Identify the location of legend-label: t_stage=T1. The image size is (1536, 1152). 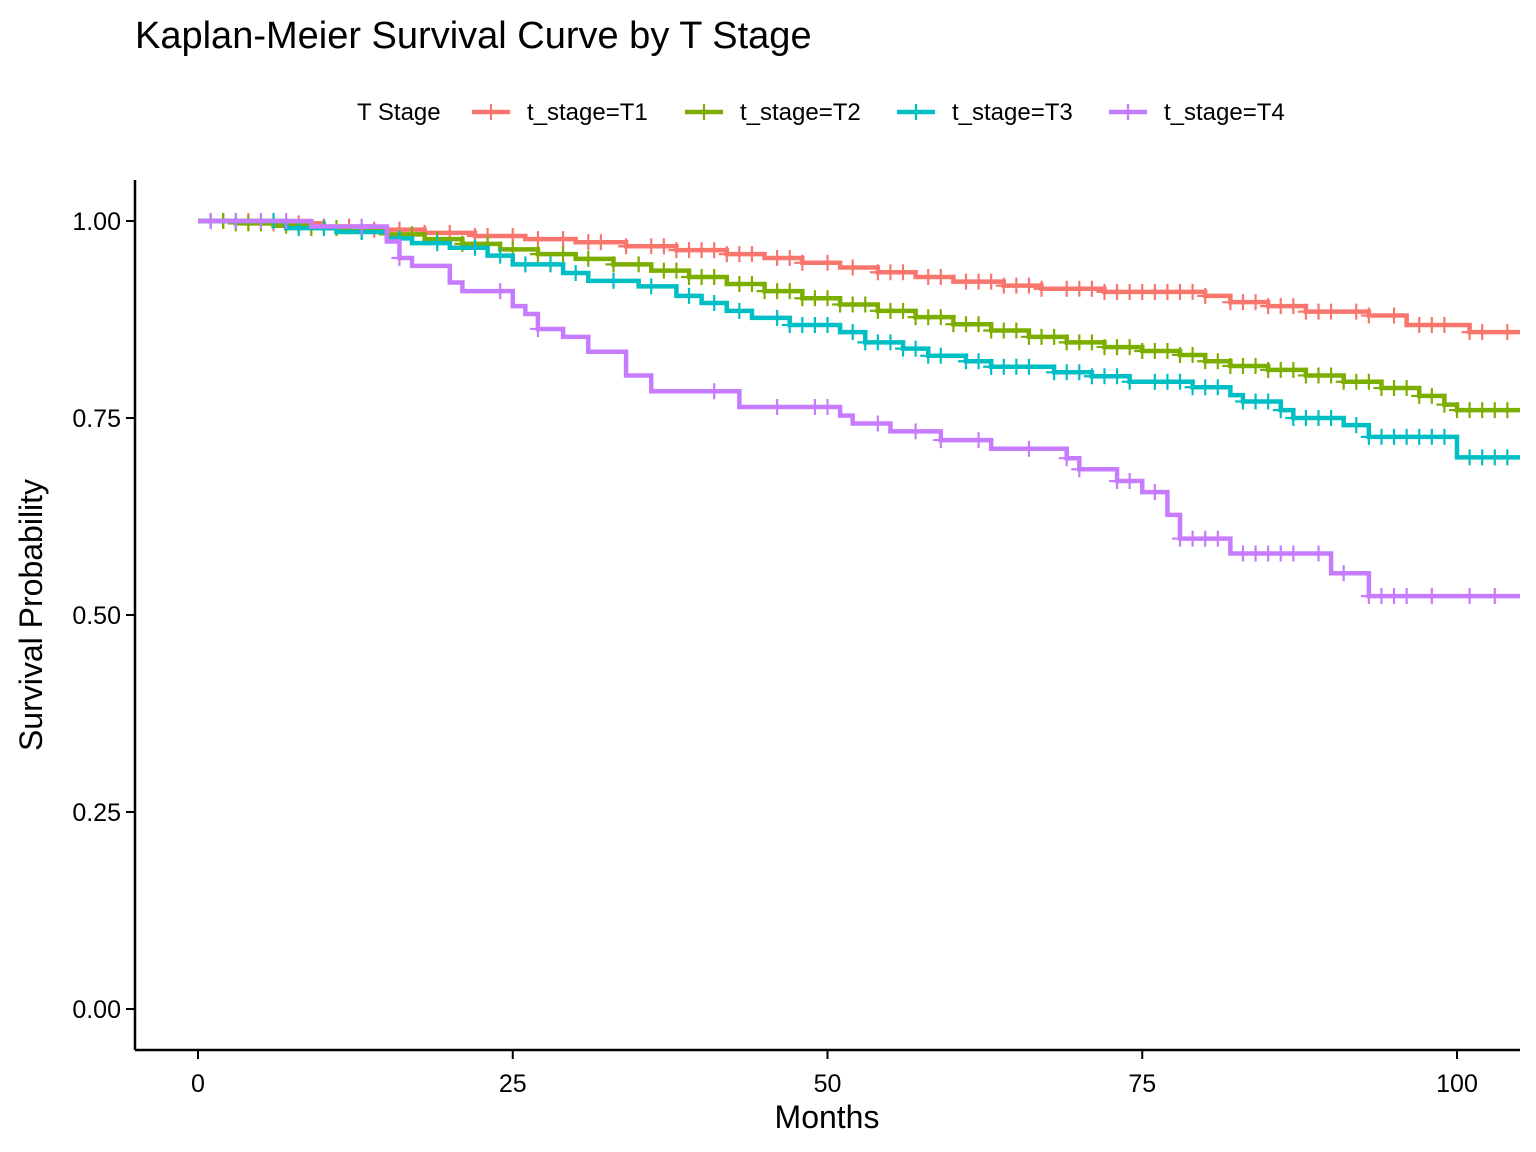
(587, 112).